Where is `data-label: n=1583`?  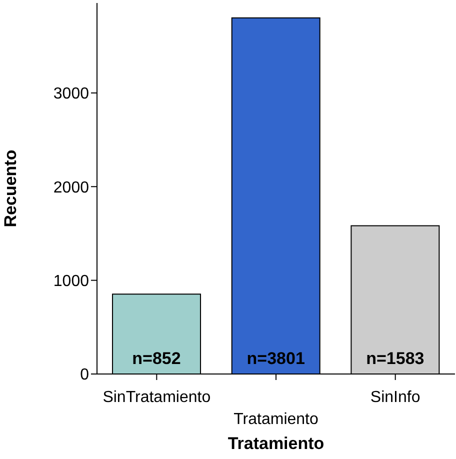 data-label: n=1583 is located at coordinates (395, 358).